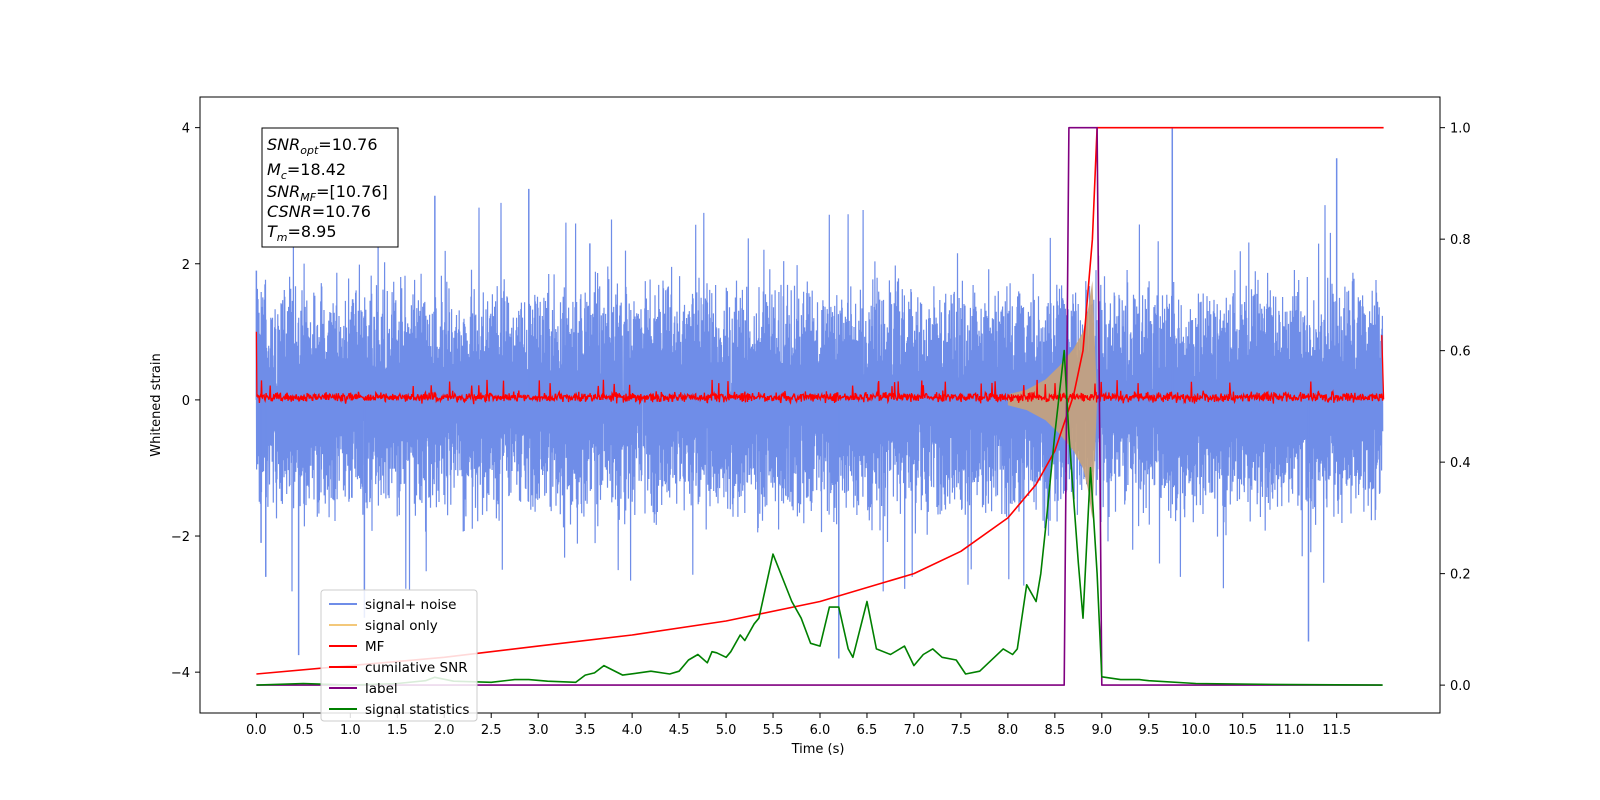  Describe the element at coordinates (186, 129) in the screenshot. I see `y-tick-label: 4` at that location.